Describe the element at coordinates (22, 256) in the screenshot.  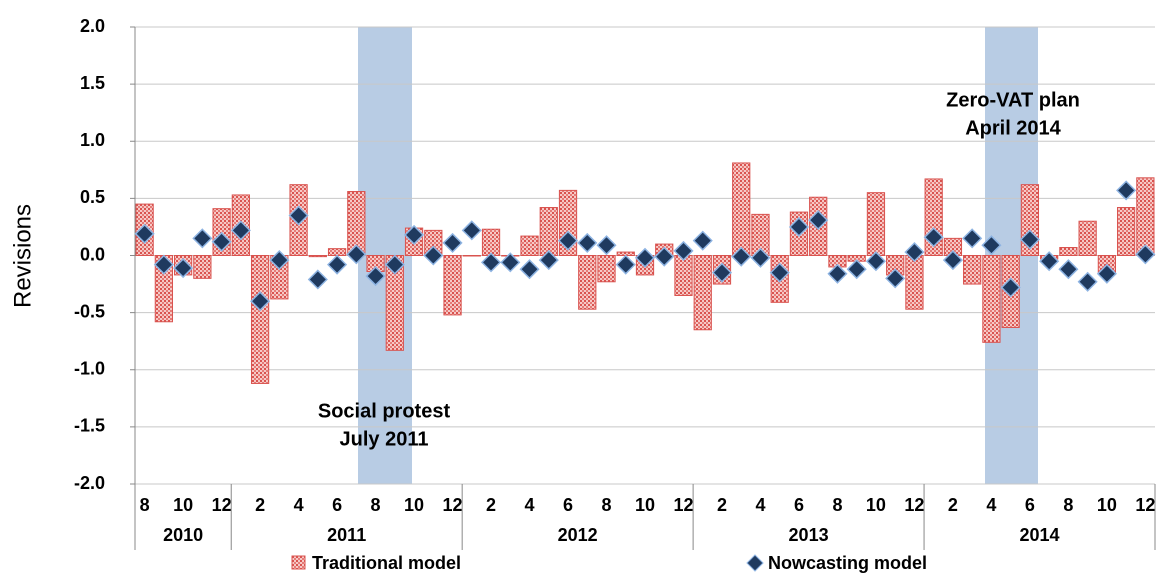
I see `y-axis-title: Revisions` at that location.